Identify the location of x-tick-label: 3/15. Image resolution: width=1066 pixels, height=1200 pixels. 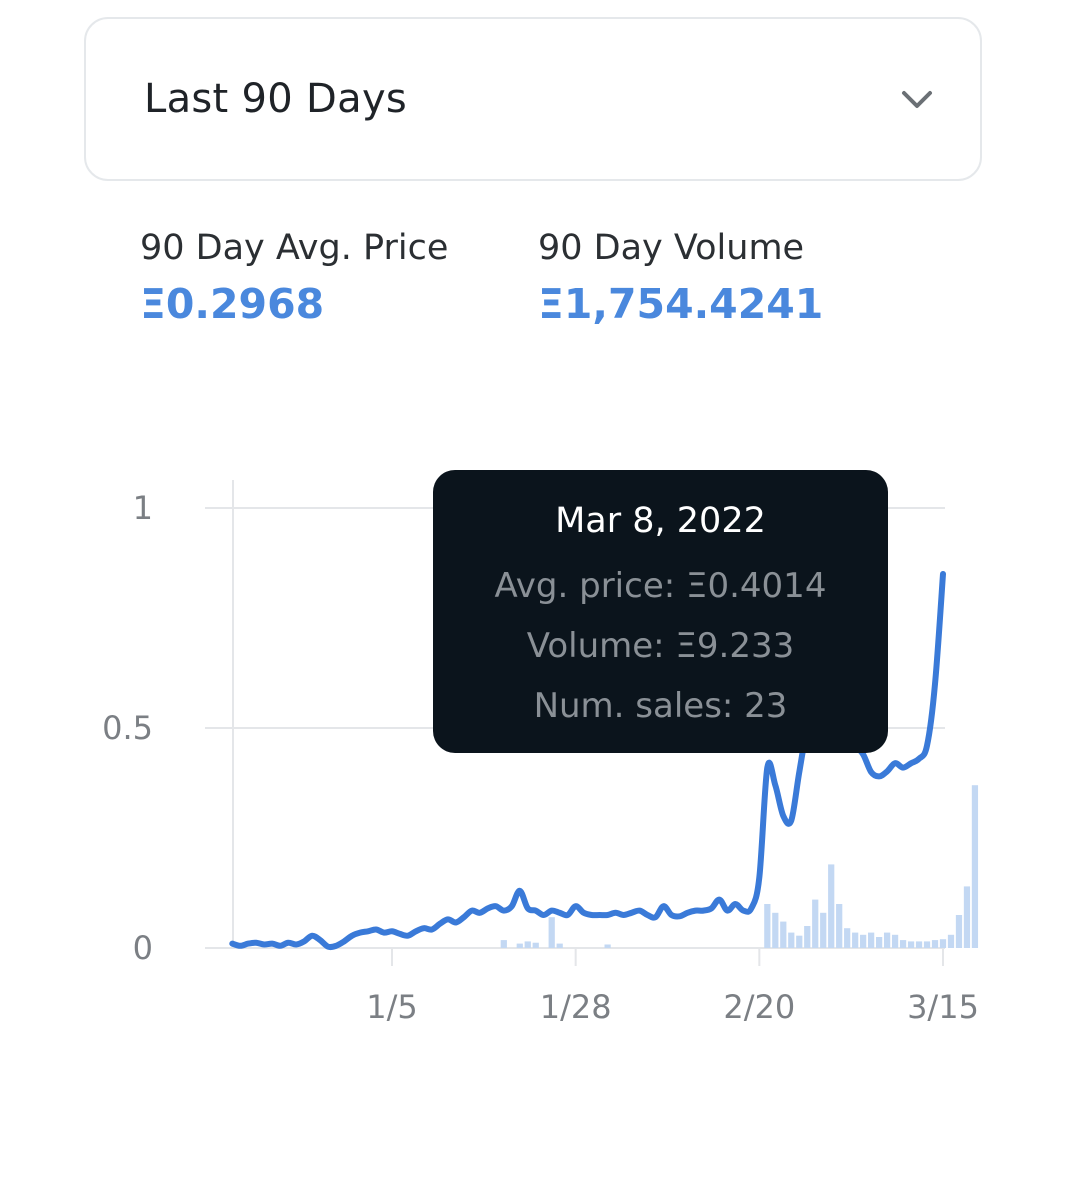
(943, 1007).